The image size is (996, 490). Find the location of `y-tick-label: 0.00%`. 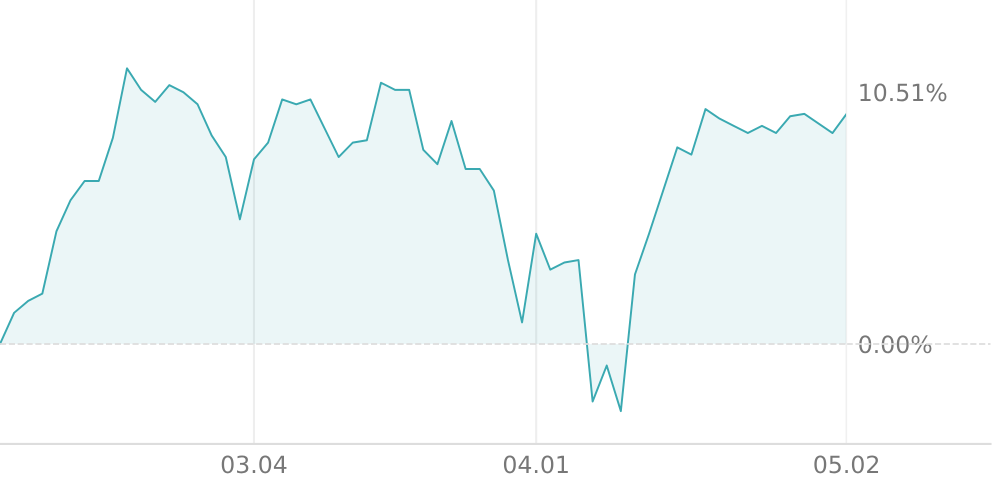

y-tick-label: 0.00% is located at coordinates (895, 344).